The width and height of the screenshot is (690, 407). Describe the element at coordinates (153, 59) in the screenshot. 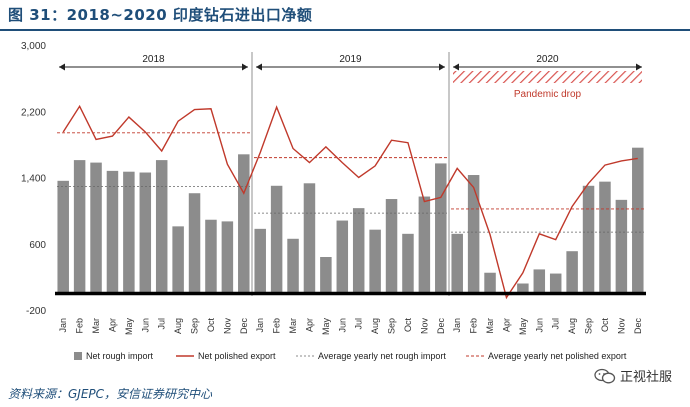

I see `year-label: 2018` at that location.